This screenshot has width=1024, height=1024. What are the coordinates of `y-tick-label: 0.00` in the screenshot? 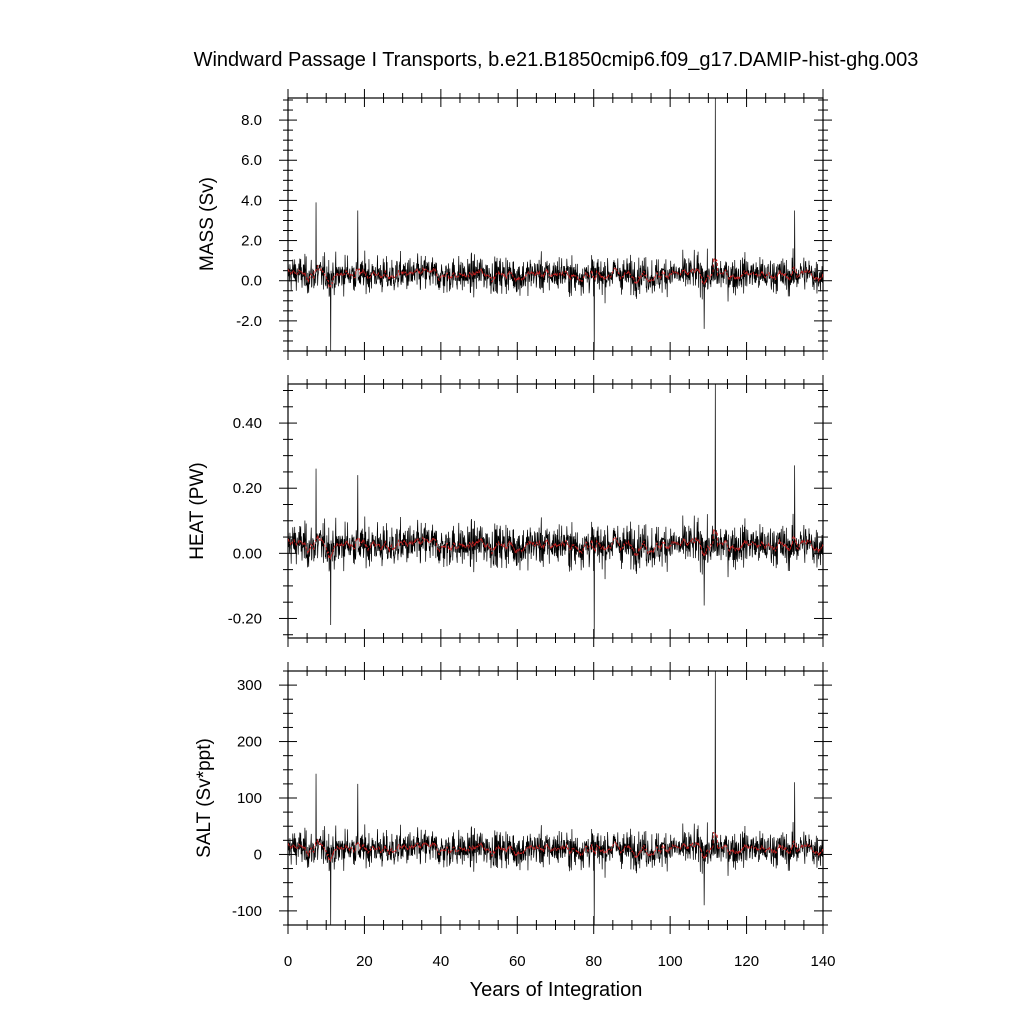 It's located at (247, 553).